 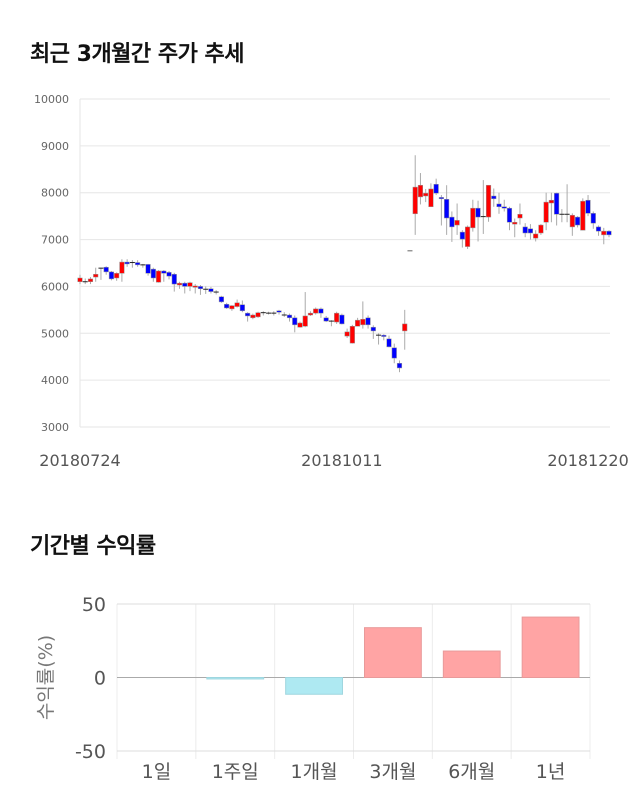 What do you see at coordinates (235, 772) in the screenshot?
I see `x-tick-label: 1주일` at bounding box center [235, 772].